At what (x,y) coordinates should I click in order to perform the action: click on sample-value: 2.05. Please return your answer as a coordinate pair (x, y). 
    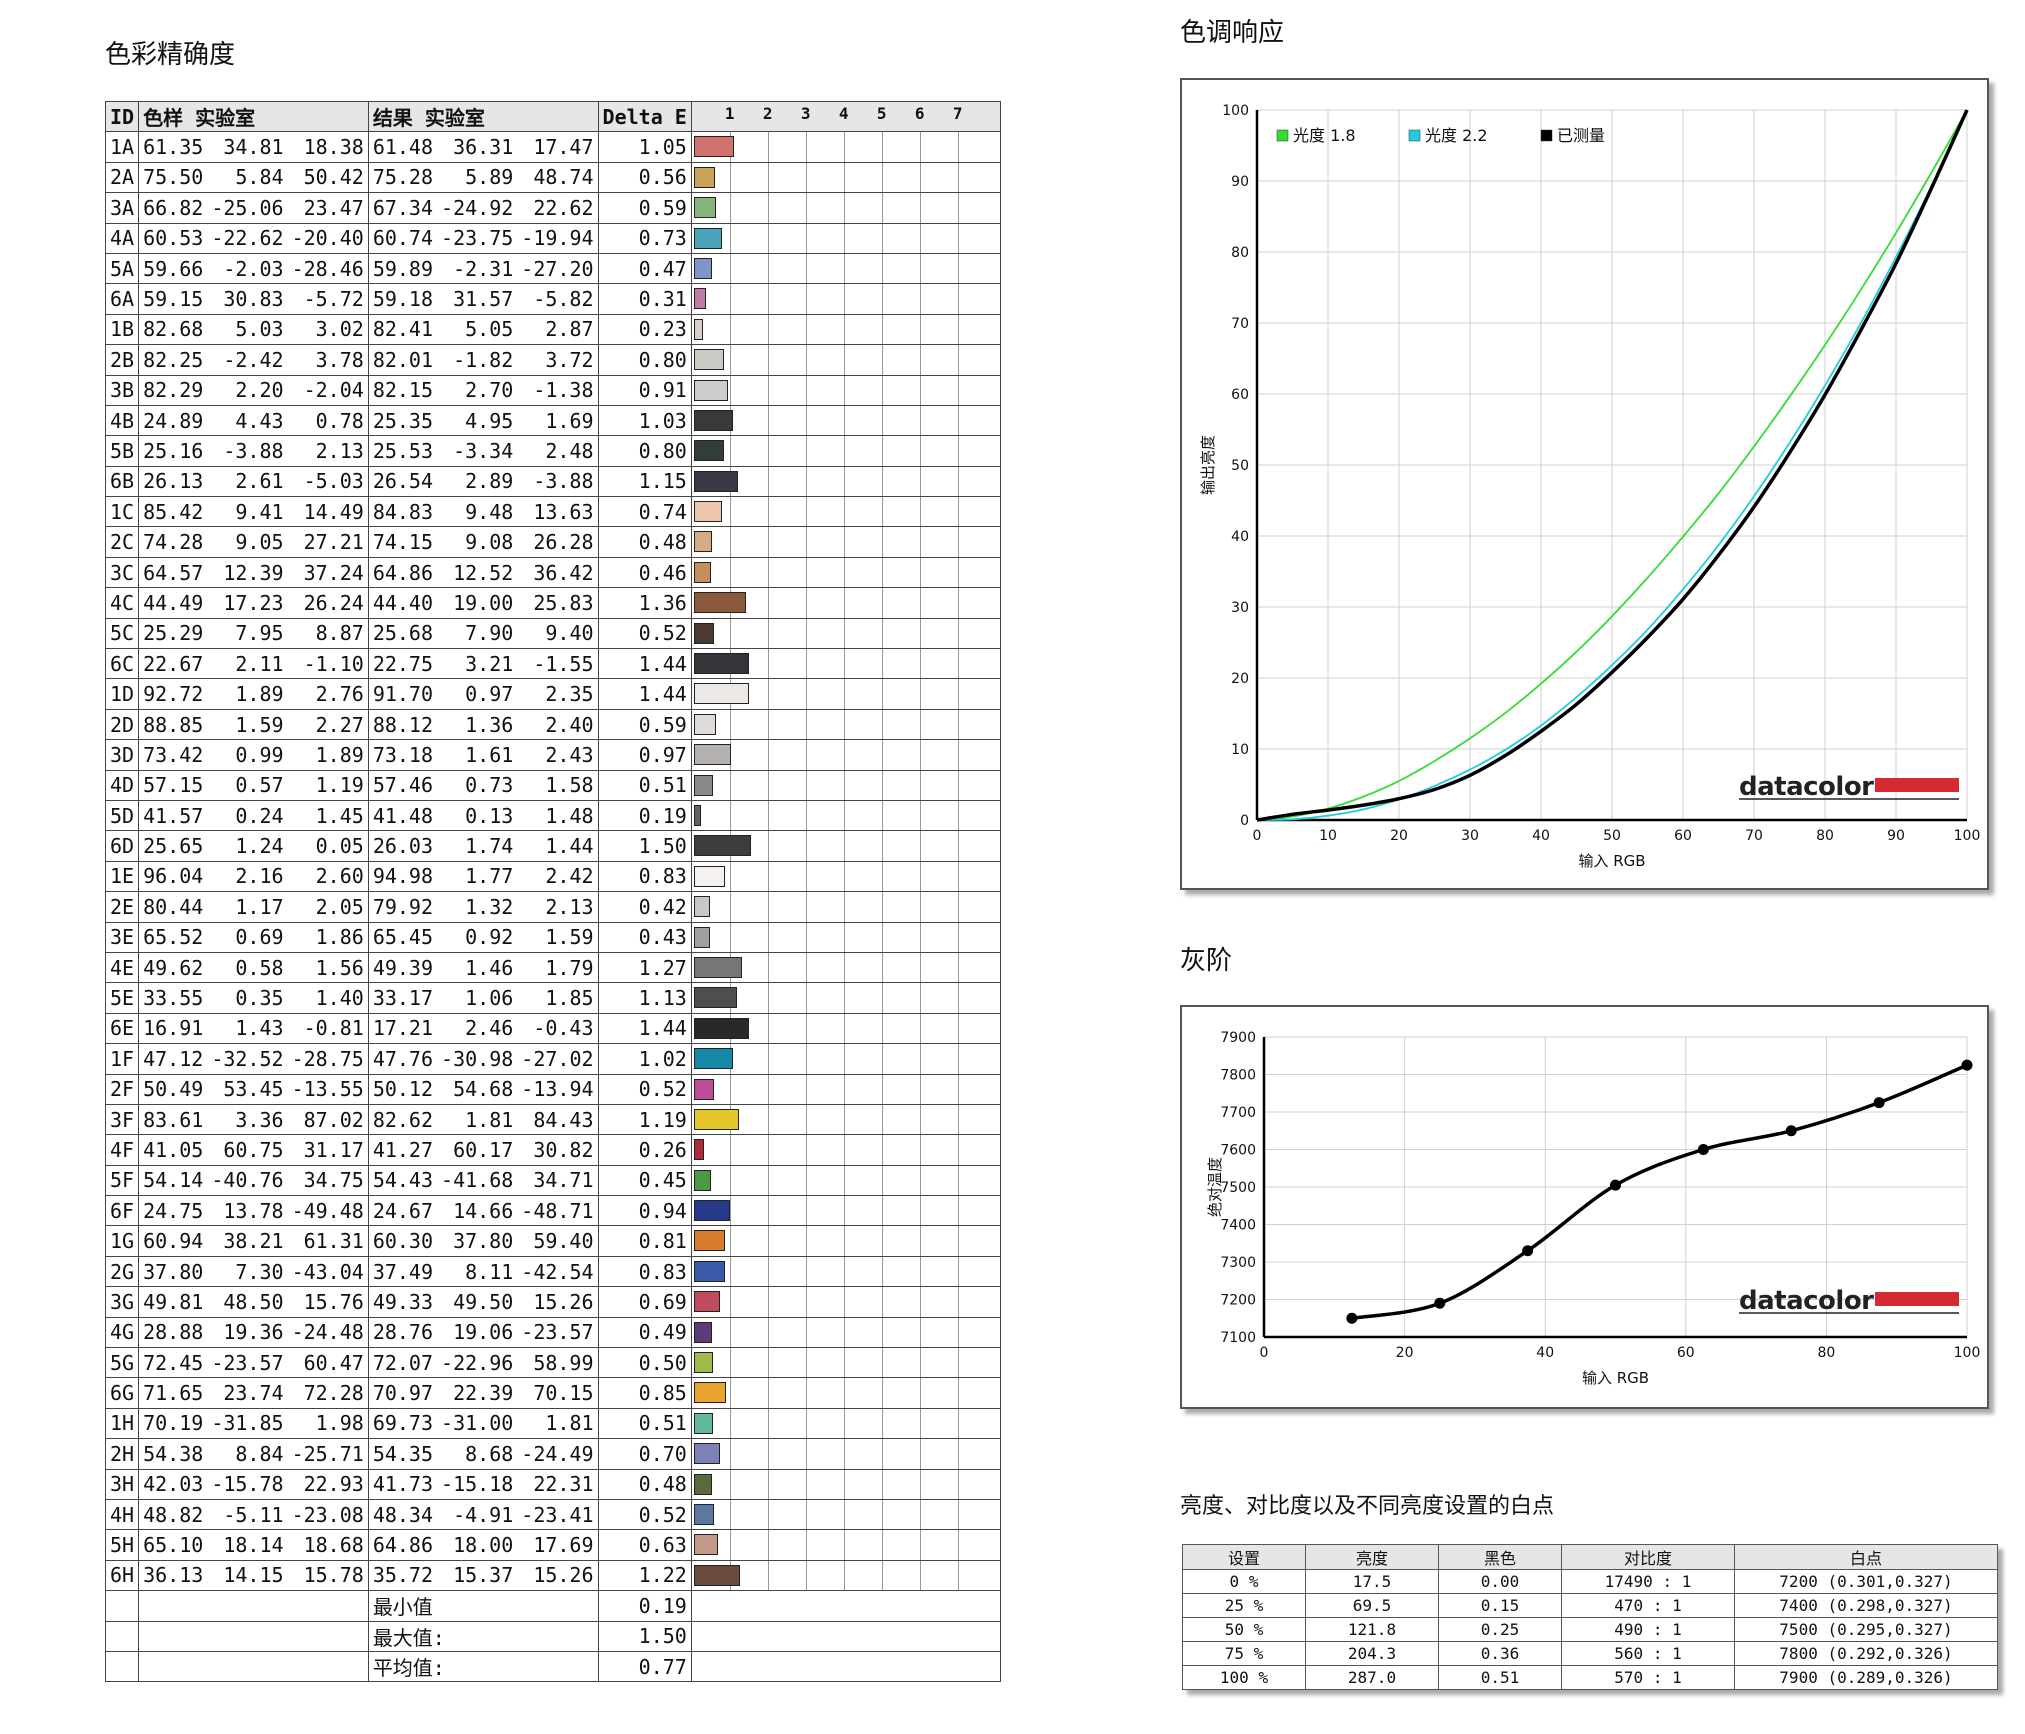
    Looking at the image, I should click on (328, 907).